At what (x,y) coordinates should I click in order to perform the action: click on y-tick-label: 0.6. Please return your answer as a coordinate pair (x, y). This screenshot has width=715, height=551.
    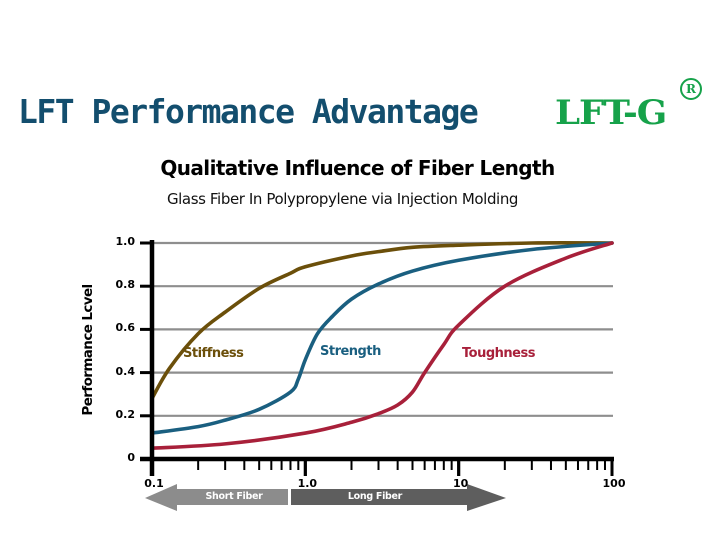
    Looking at the image, I should click on (125, 328).